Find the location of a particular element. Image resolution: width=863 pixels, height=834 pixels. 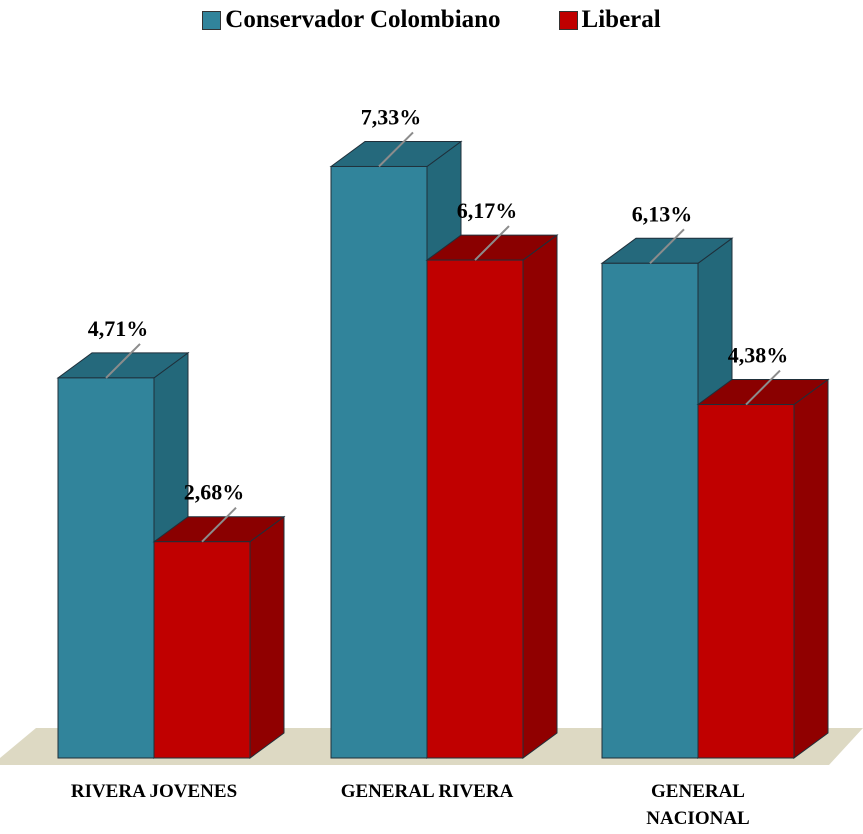

legend-label-liberal: Liberal is located at coordinates (621, 19).